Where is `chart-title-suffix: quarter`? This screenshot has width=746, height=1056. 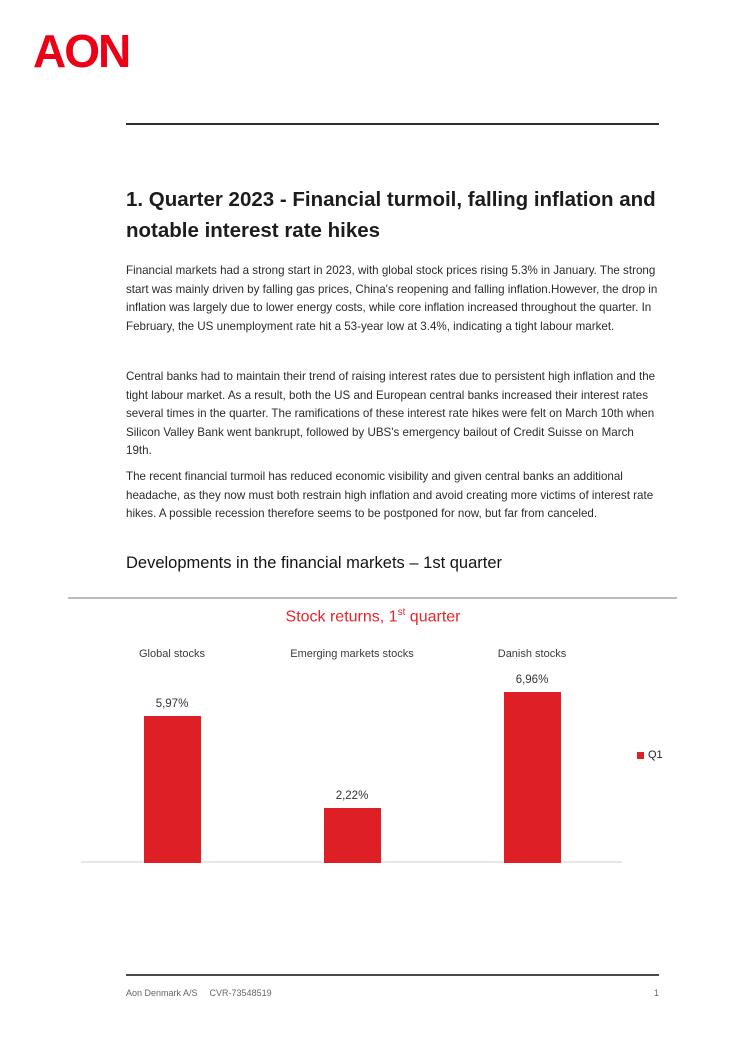 chart-title-suffix: quarter is located at coordinates (433, 617).